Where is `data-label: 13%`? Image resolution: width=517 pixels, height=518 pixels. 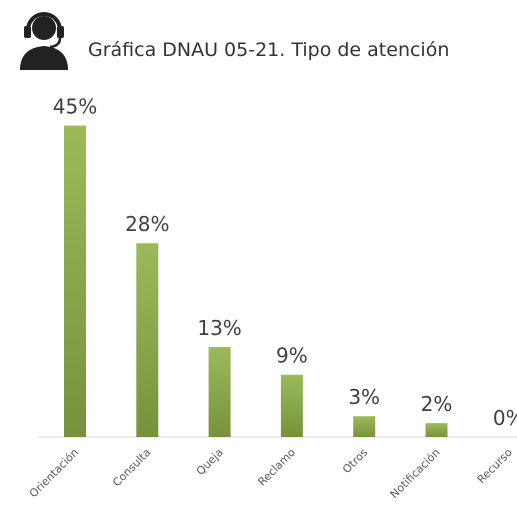 data-label: 13% is located at coordinates (219, 328).